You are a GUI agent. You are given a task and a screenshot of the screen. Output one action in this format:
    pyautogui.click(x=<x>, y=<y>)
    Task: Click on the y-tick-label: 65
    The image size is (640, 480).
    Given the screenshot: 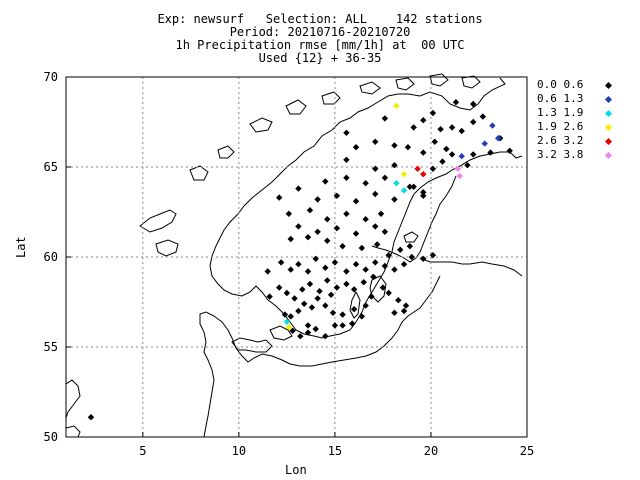 What is the action you would take?
    pyautogui.click(x=51, y=167)
    